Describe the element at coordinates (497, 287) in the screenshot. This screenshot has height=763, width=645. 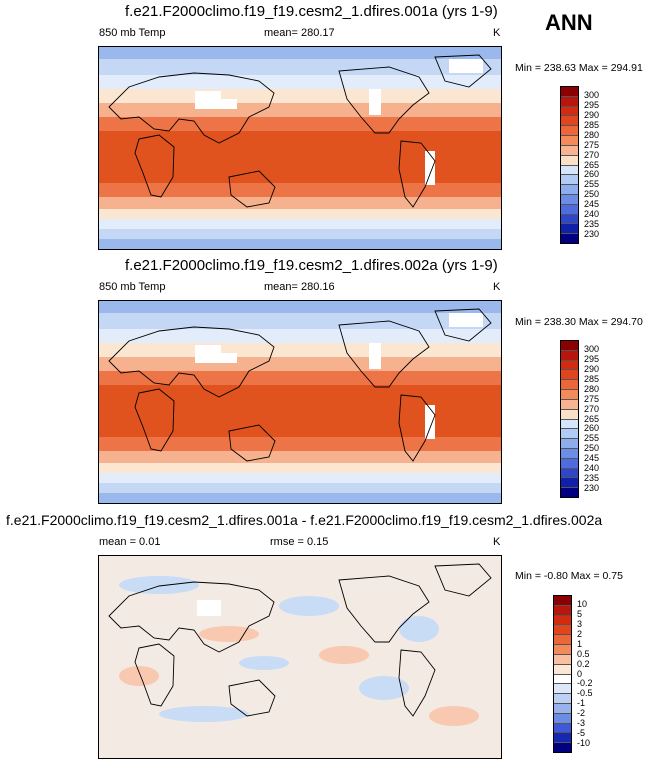
I see `panel2-unit-label: K` at that location.